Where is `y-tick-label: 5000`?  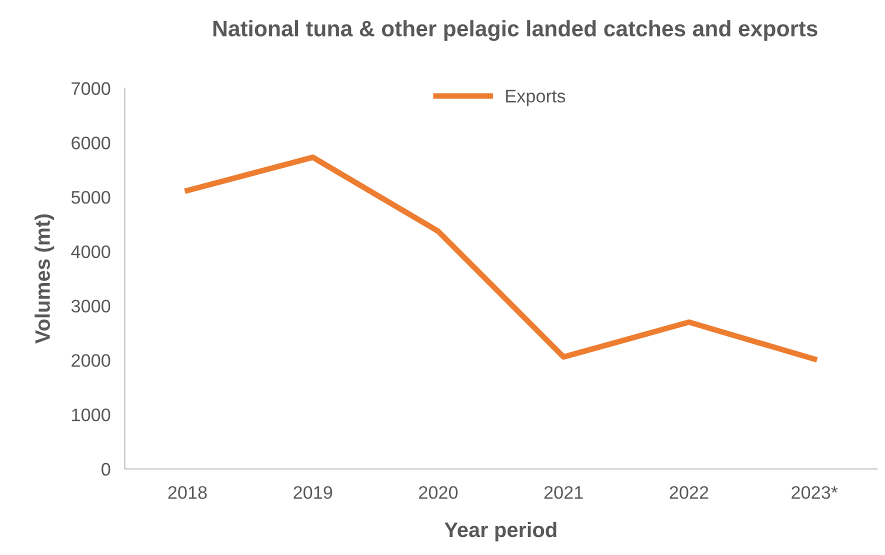 y-tick-label: 5000 is located at coordinates (90, 197).